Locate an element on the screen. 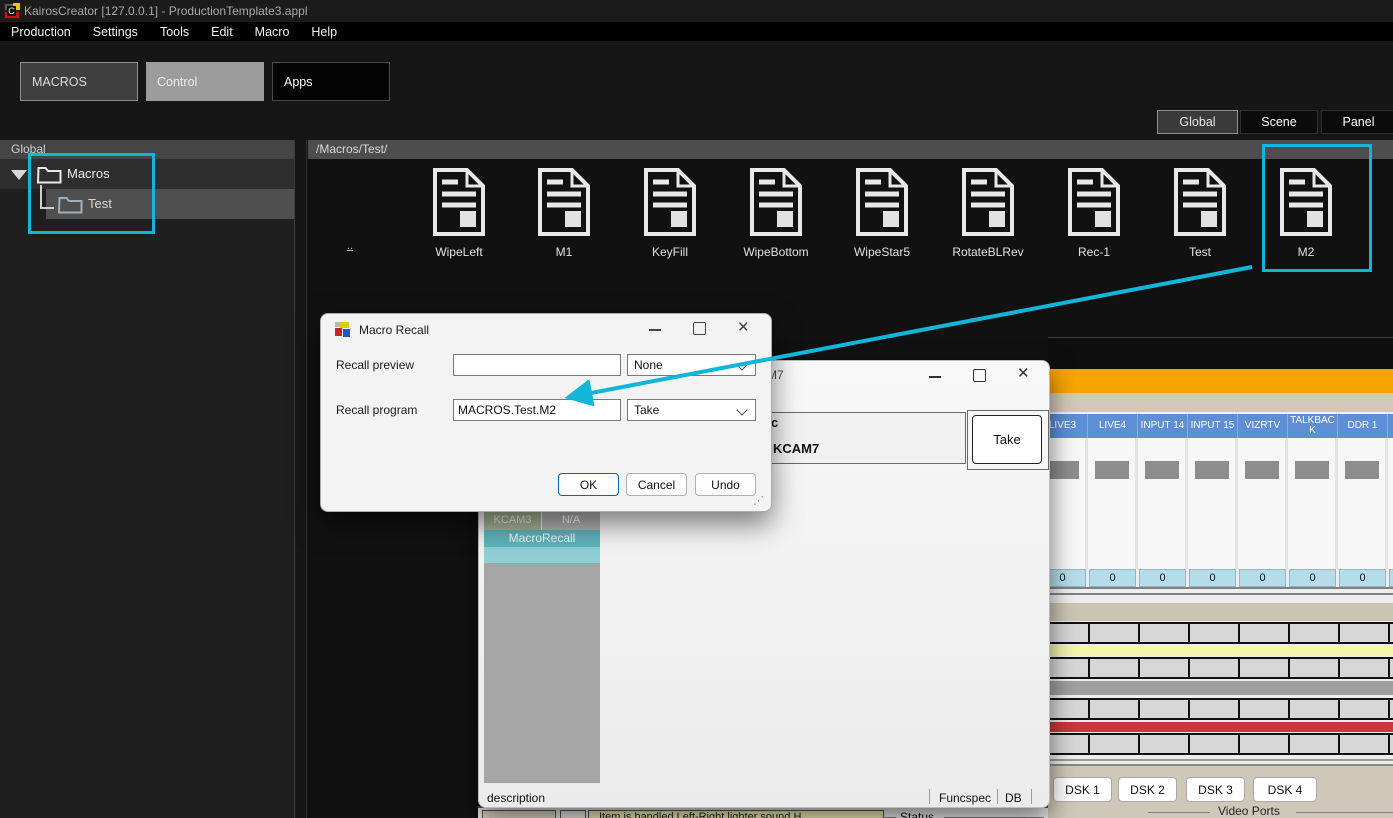 This screenshot has width=1393, height=818. cancel-button: Cancel is located at coordinates (656, 484).